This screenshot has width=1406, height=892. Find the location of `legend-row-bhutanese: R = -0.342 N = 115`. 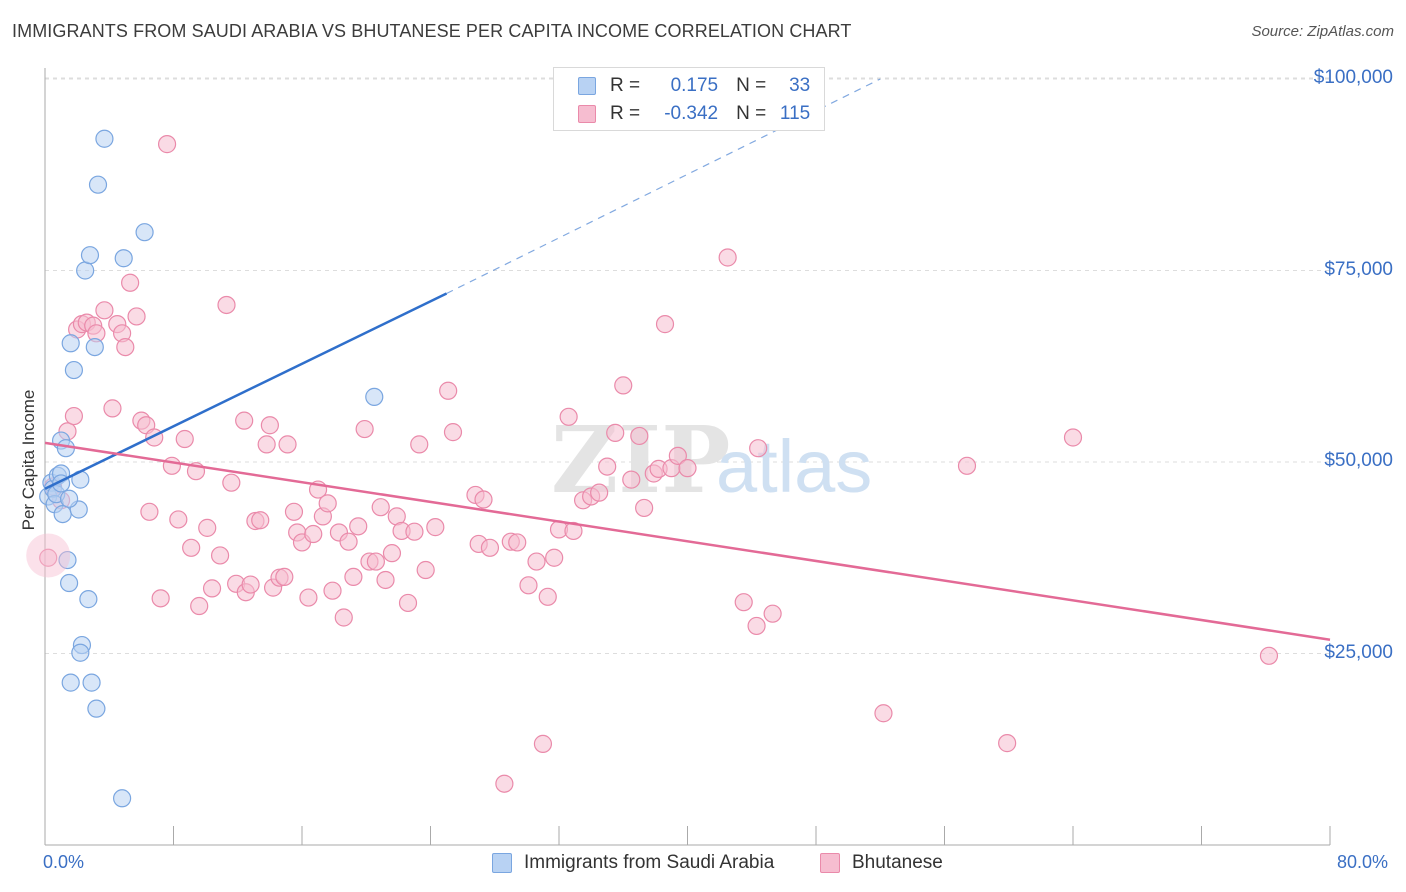

legend-row-bhutanese: R = -0.342 N = 115 is located at coordinates (694, 114).